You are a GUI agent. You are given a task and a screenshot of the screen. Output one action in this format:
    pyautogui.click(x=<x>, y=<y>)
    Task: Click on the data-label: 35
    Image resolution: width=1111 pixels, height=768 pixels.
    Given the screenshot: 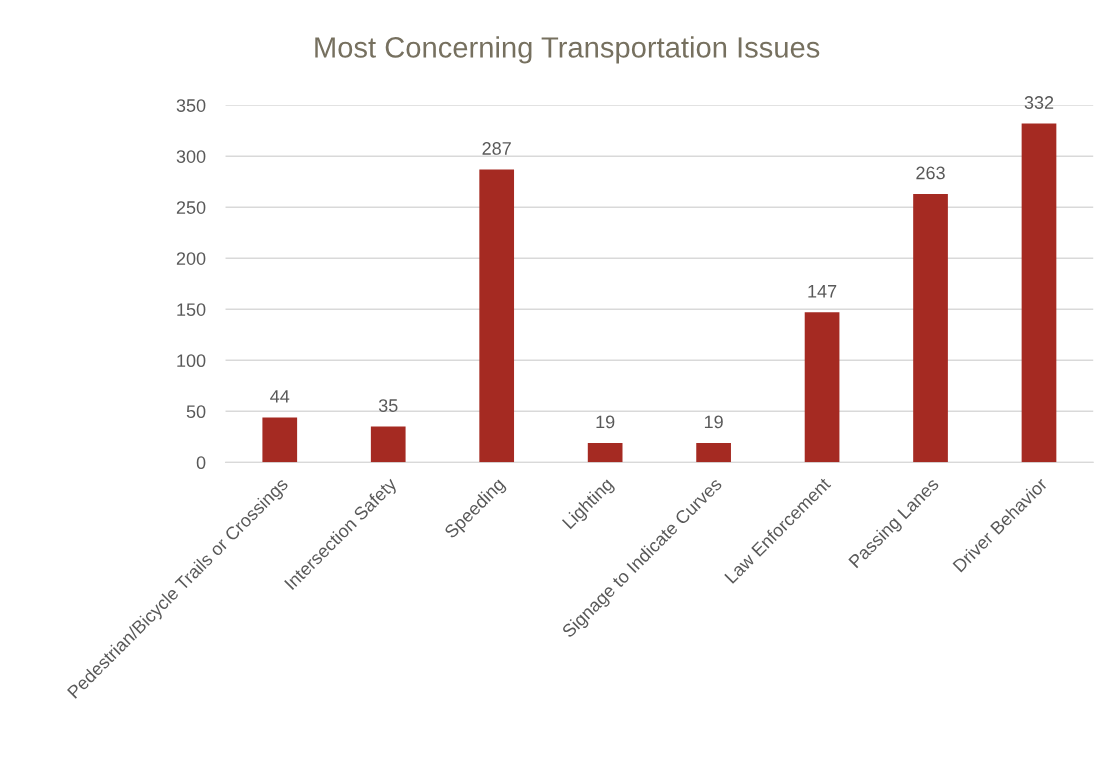 What is the action you would take?
    pyautogui.click(x=388, y=405)
    